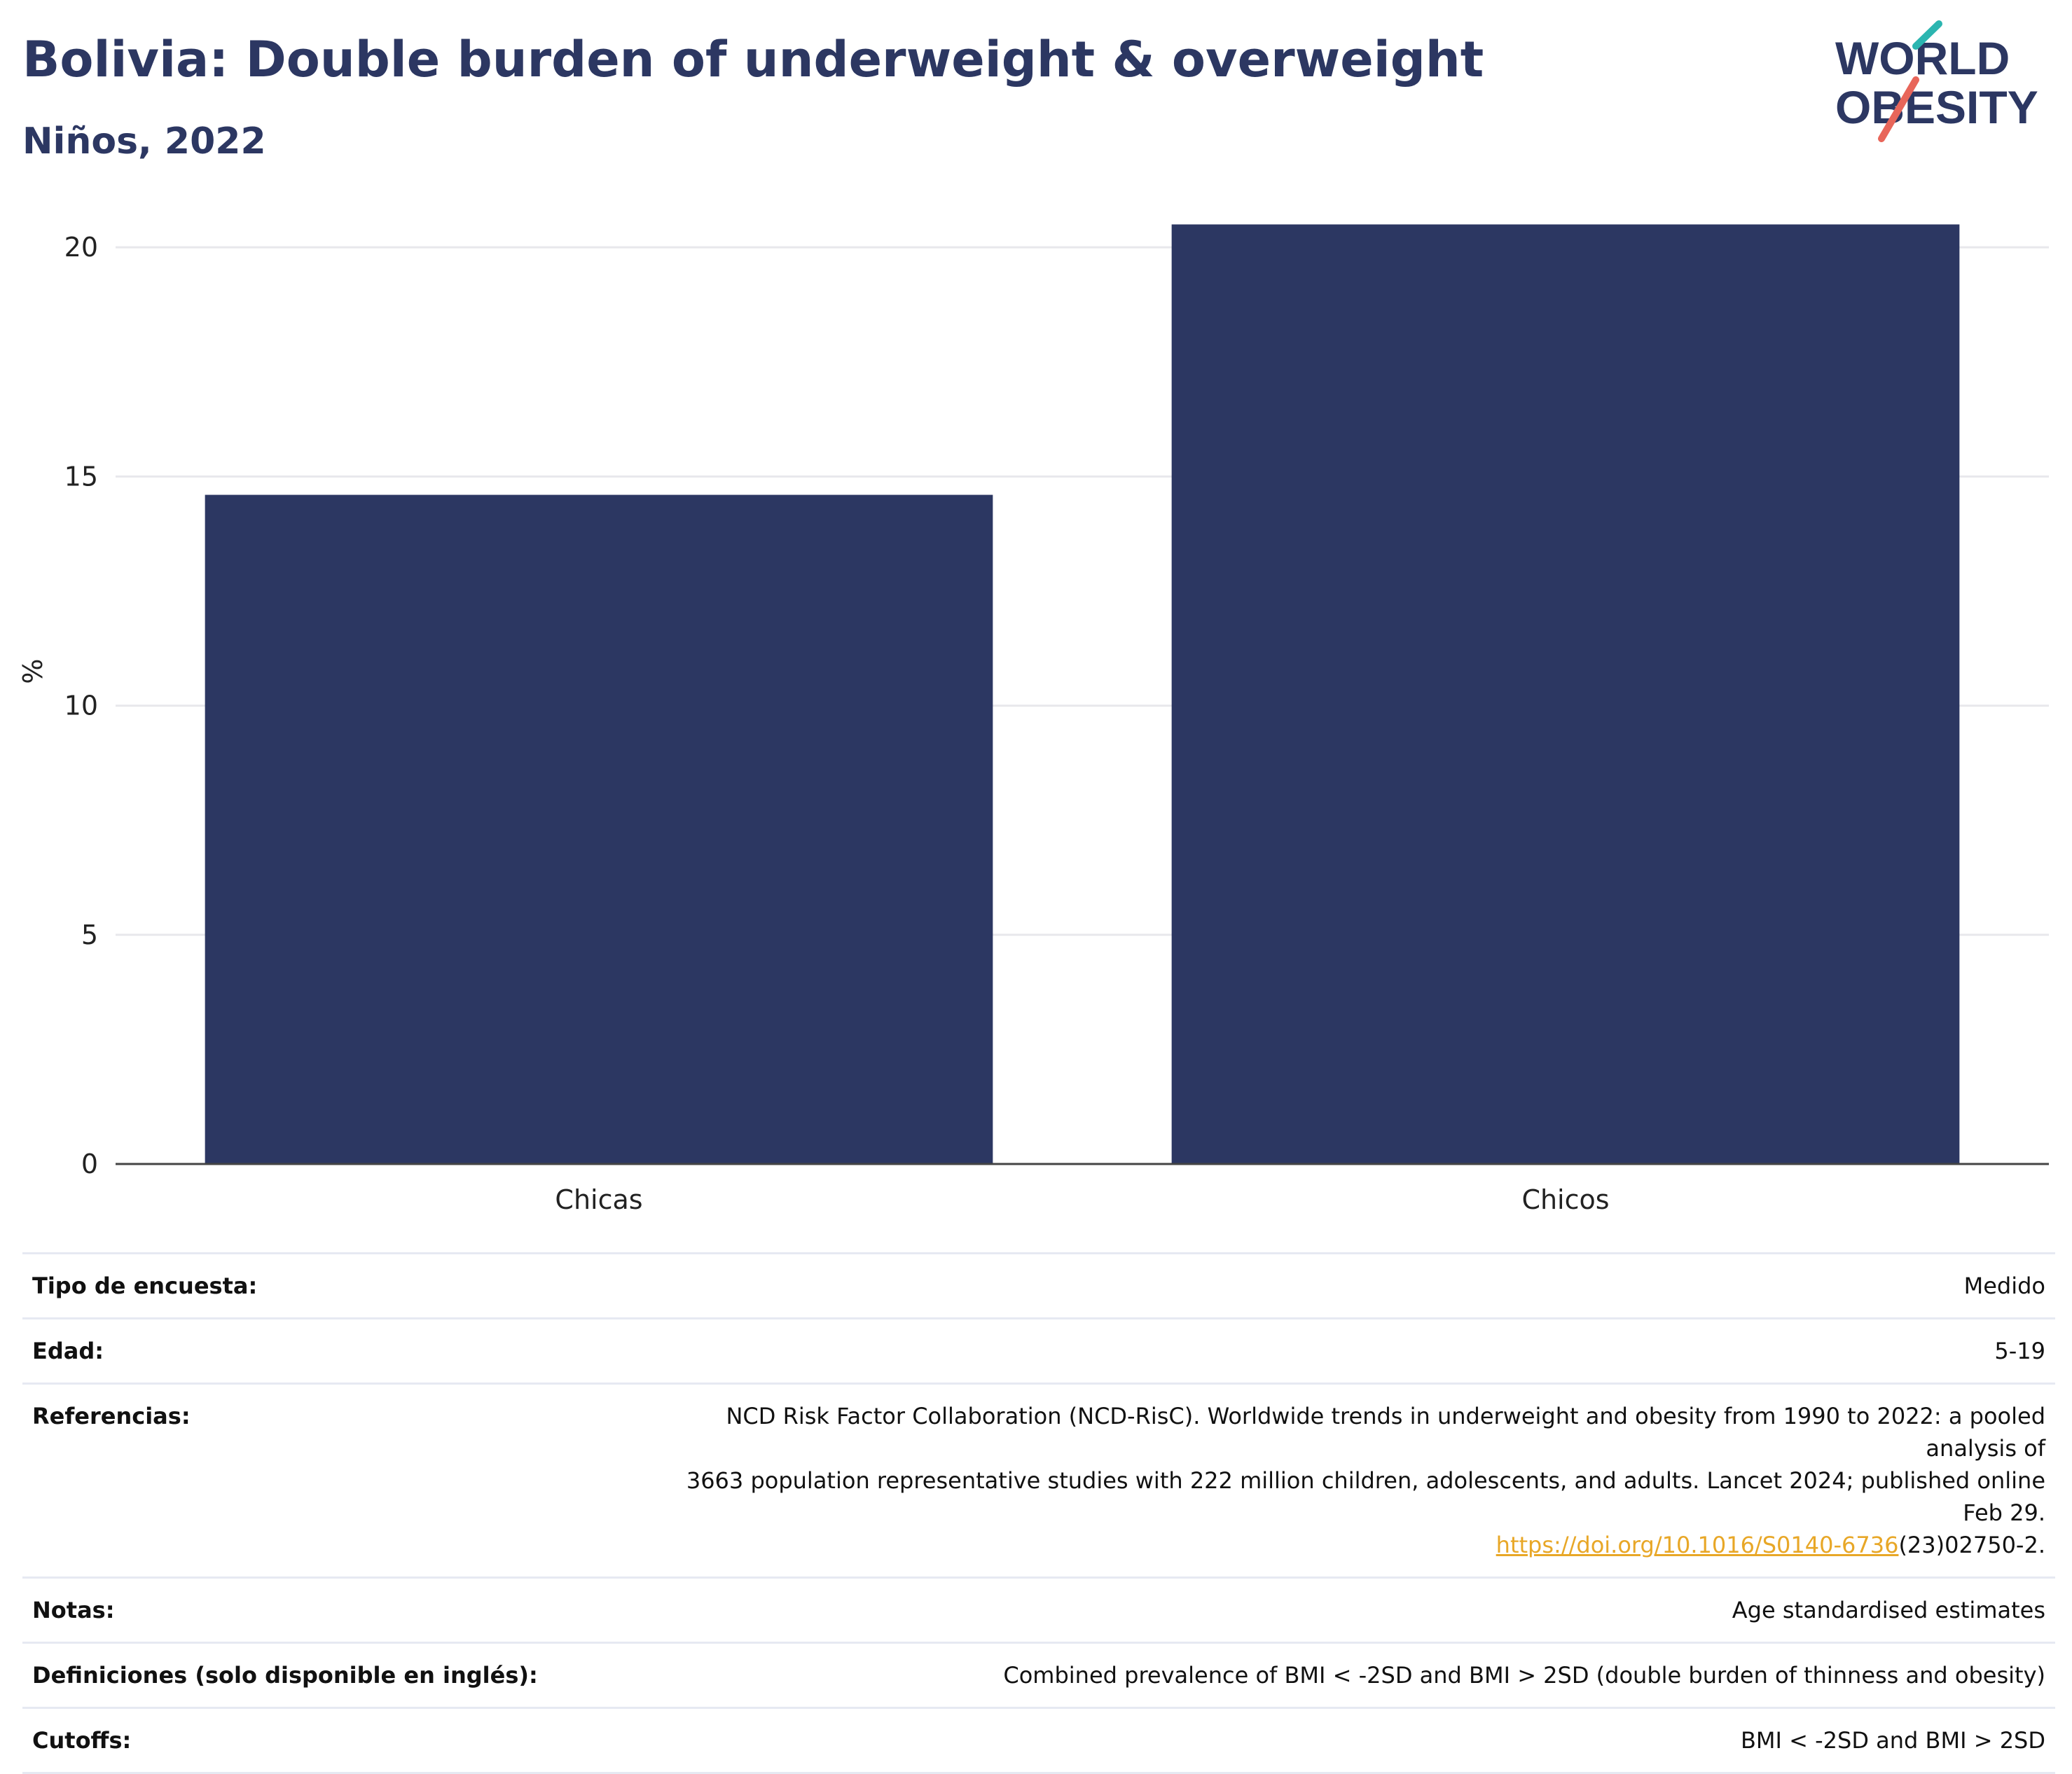 Image resolution: width=2072 pixels, height=1774 pixels. What do you see at coordinates (347, 1480) in the screenshot?
I see `meta-key-references: Referencias:` at bounding box center [347, 1480].